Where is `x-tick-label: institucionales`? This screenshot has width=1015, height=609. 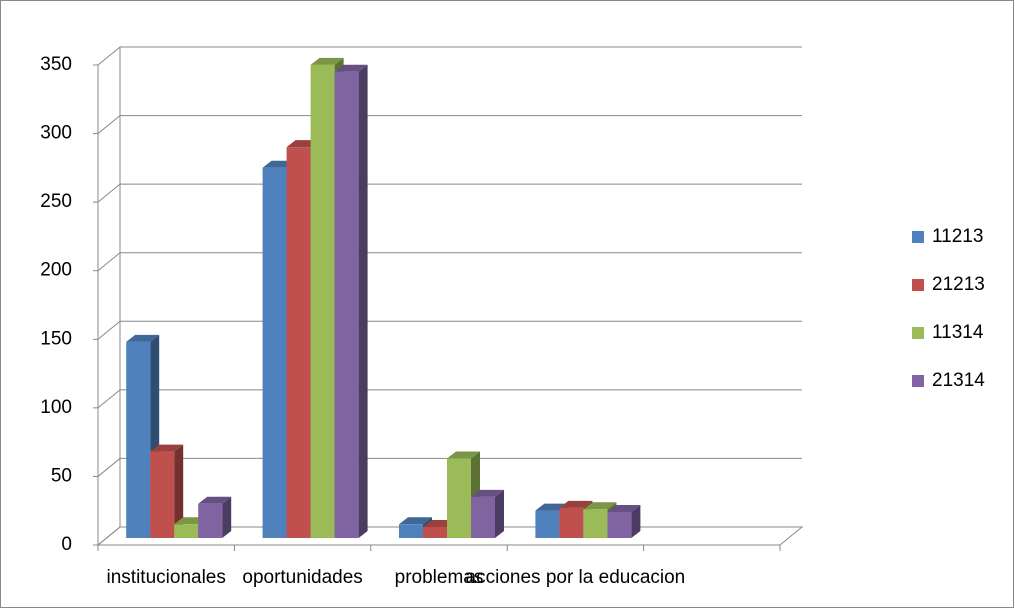 x-tick-label: institucionales is located at coordinates (166, 577).